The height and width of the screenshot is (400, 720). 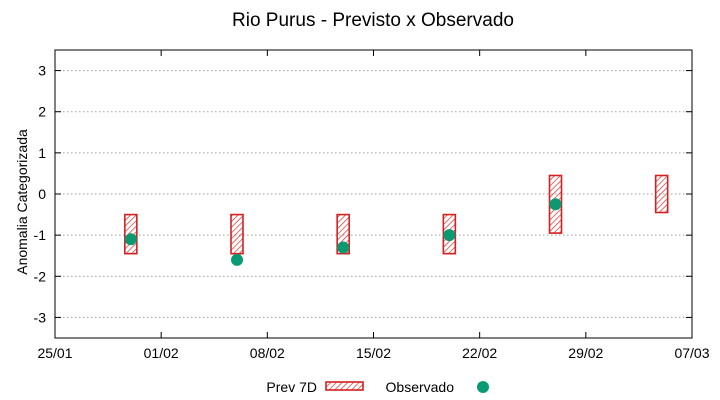 I want to click on x-tick-label: 07/03, so click(x=691, y=353).